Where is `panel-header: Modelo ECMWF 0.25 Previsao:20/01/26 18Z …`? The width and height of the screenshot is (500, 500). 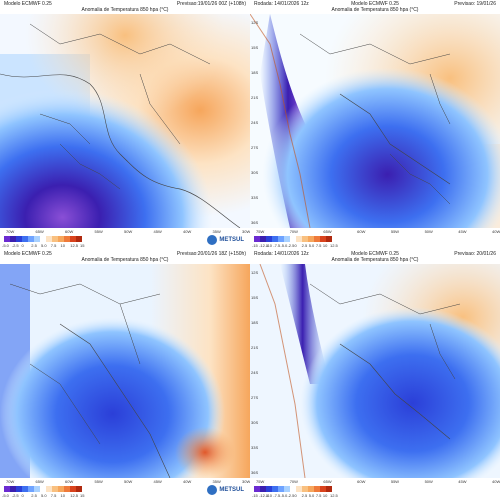
panel-header: Modelo ECMWF 0.25 Previsao:20/01/26 18Z … is located at coordinates (125, 257).